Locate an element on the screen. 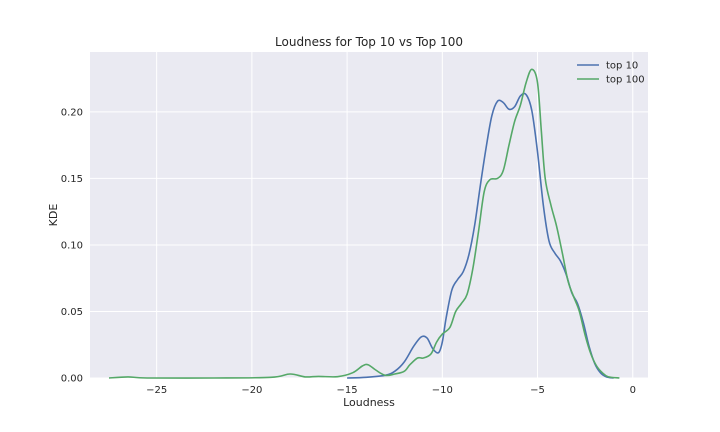  legend-label-top-100: top 100 is located at coordinates (625, 80).